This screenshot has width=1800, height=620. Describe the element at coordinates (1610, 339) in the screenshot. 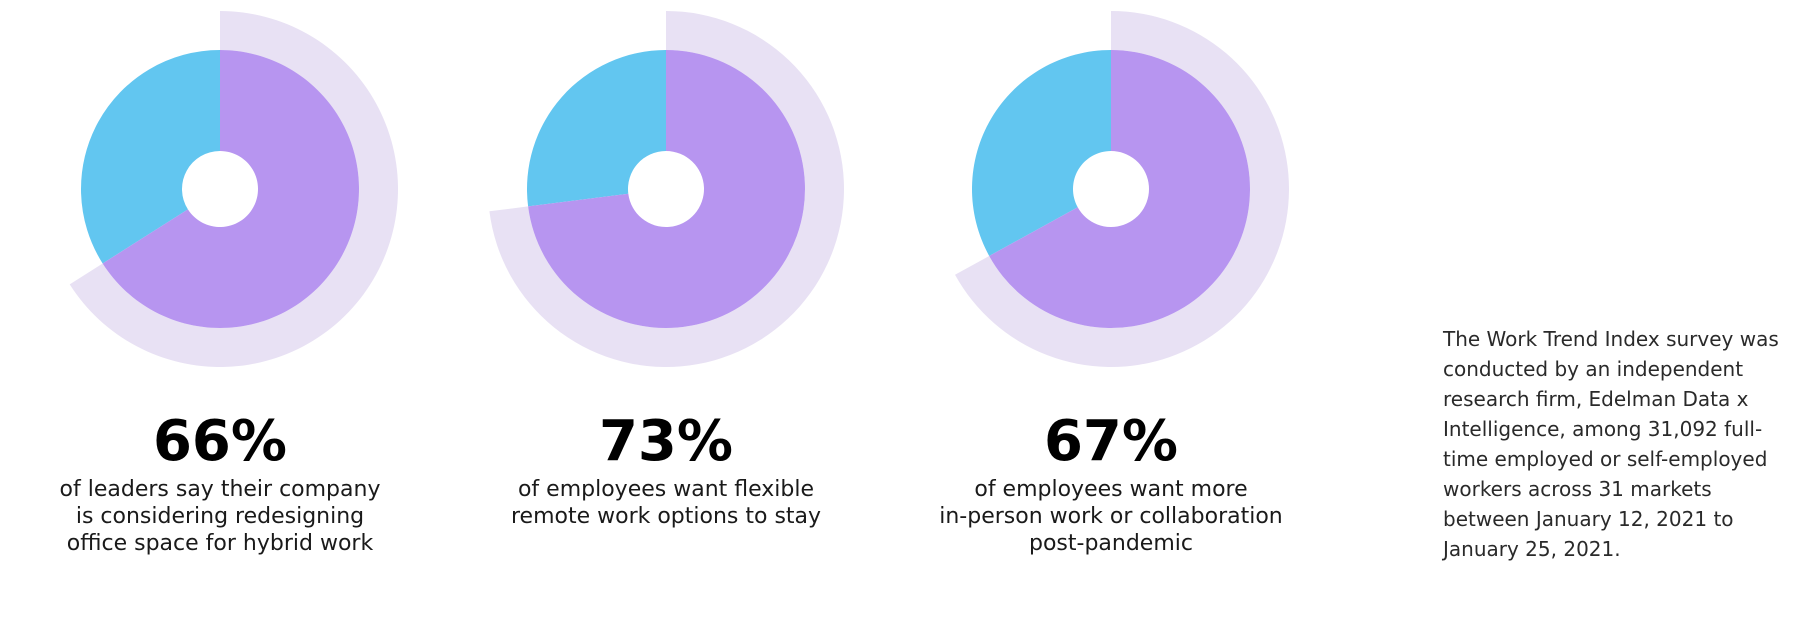

I see `note-line: The Work Trend Index survey was` at that location.